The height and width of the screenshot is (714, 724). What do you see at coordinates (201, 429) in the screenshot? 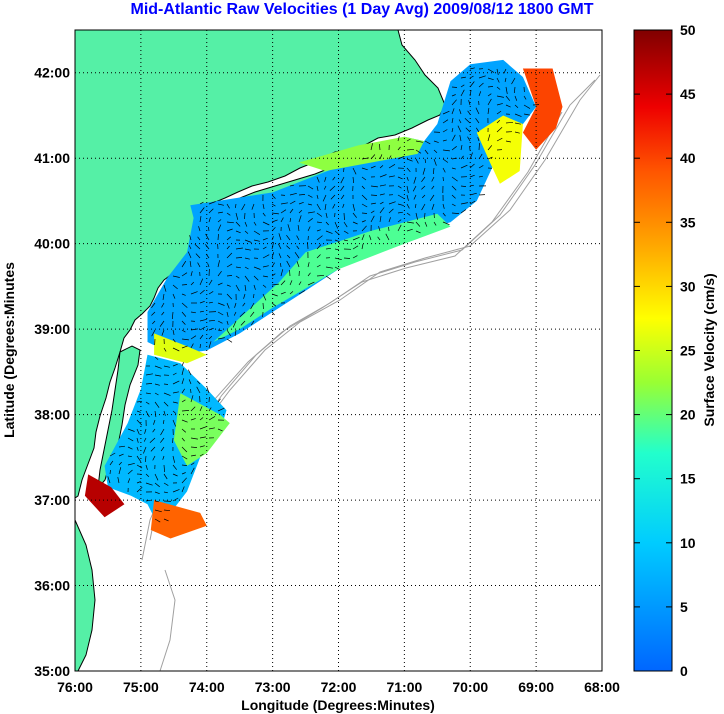
I see `velocity-region-virginia-offshore` at bounding box center [201, 429].